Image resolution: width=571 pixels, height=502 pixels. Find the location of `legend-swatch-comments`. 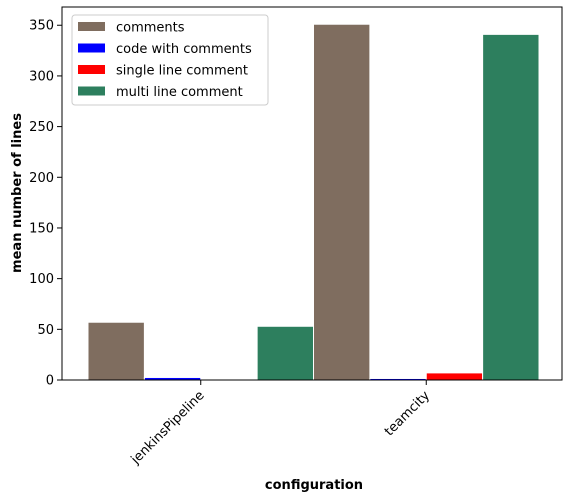

legend-swatch-comments is located at coordinates (91, 26).